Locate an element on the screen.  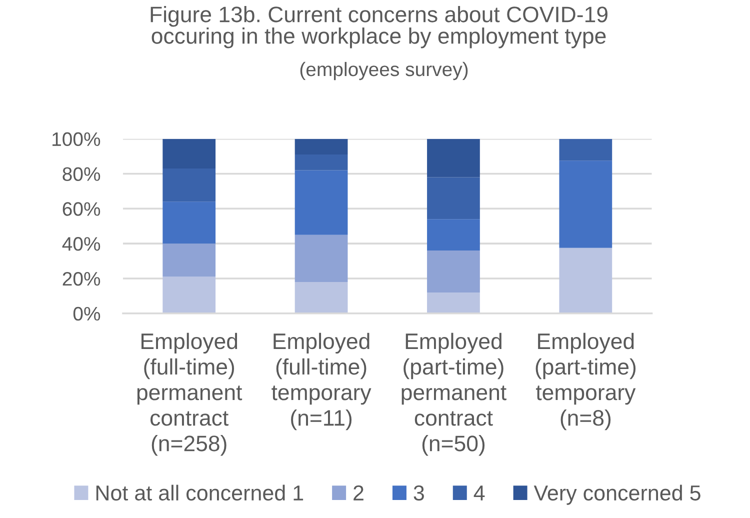
legend-label: Very concerned 5 is located at coordinates (617, 494).